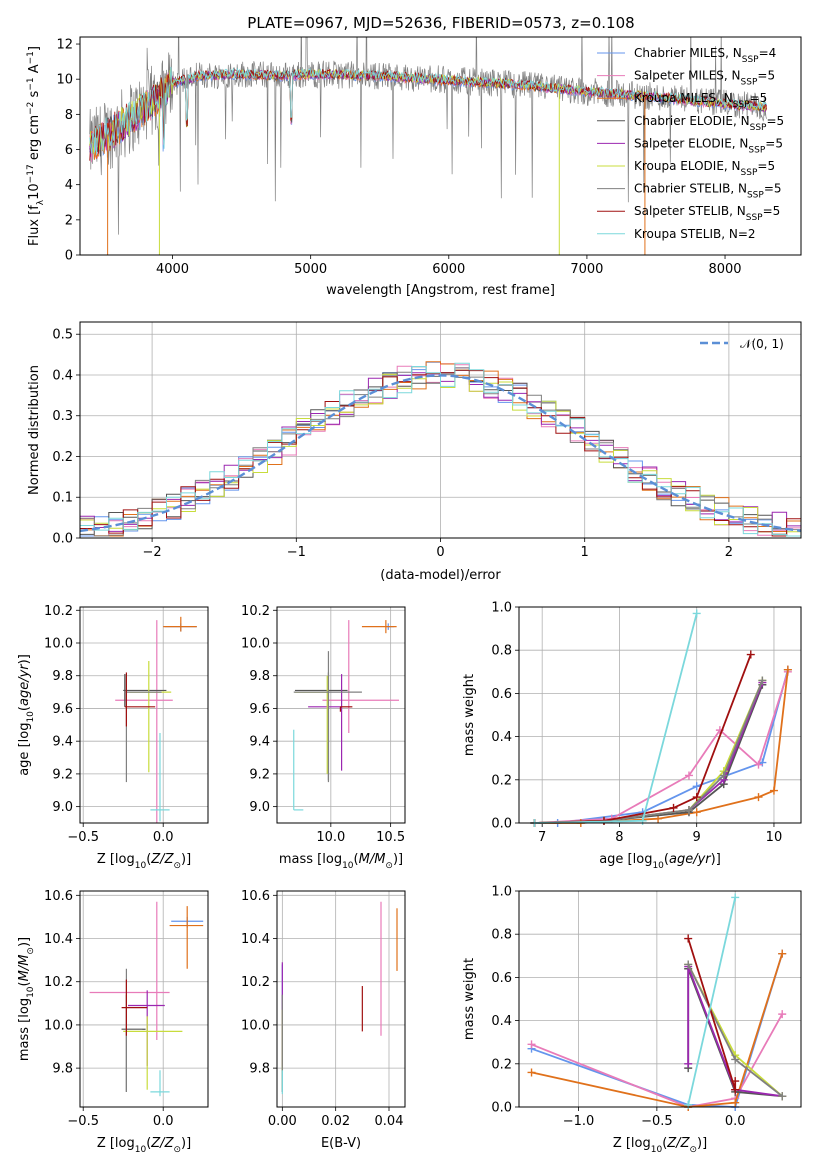  Describe the element at coordinates (708, 145) in the screenshot. I see `legend-entry: Salpeter ELODIE, NSSP=5` at that location.